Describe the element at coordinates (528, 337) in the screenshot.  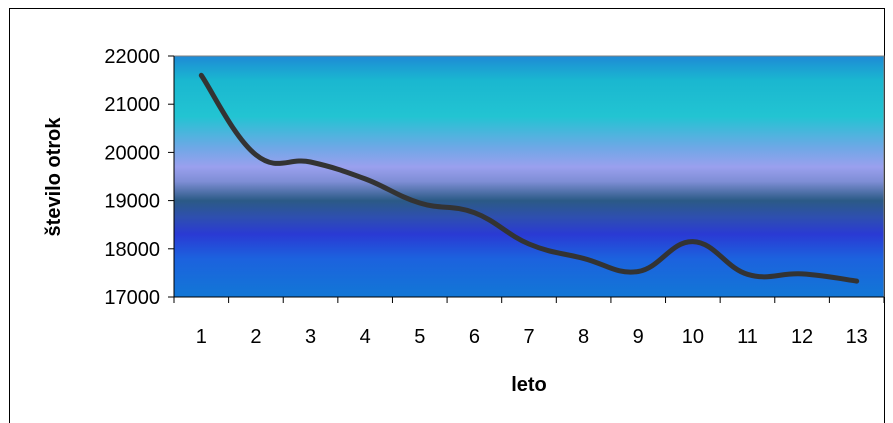
I see `x-tick-label: 7` at that location.